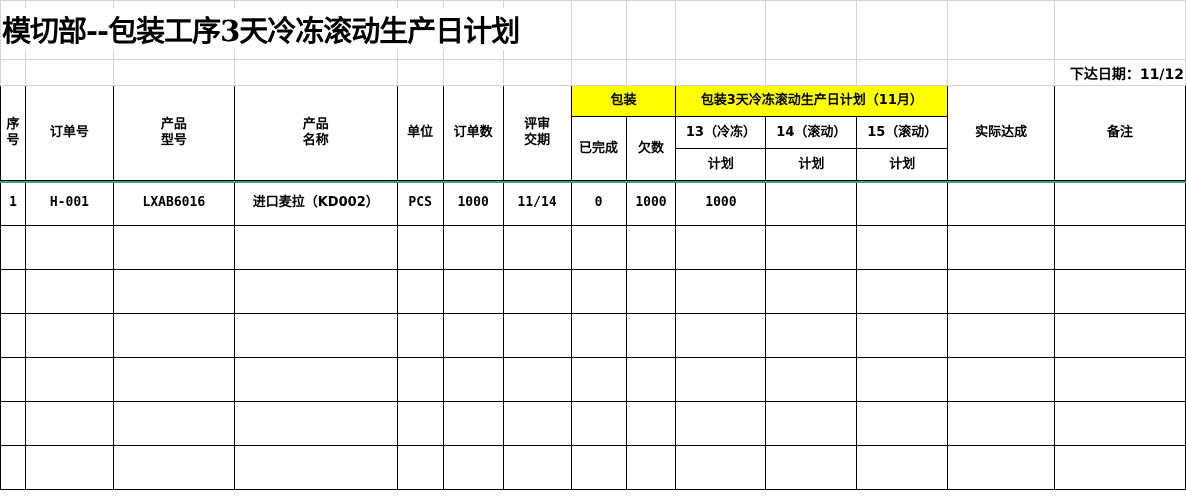 The width and height of the screenshot is (1186, 498). What do you see at coordinates (811, 132) in the screenshot?
I see `header-day14: 14（滚动）` at bounding box center [811, 132].